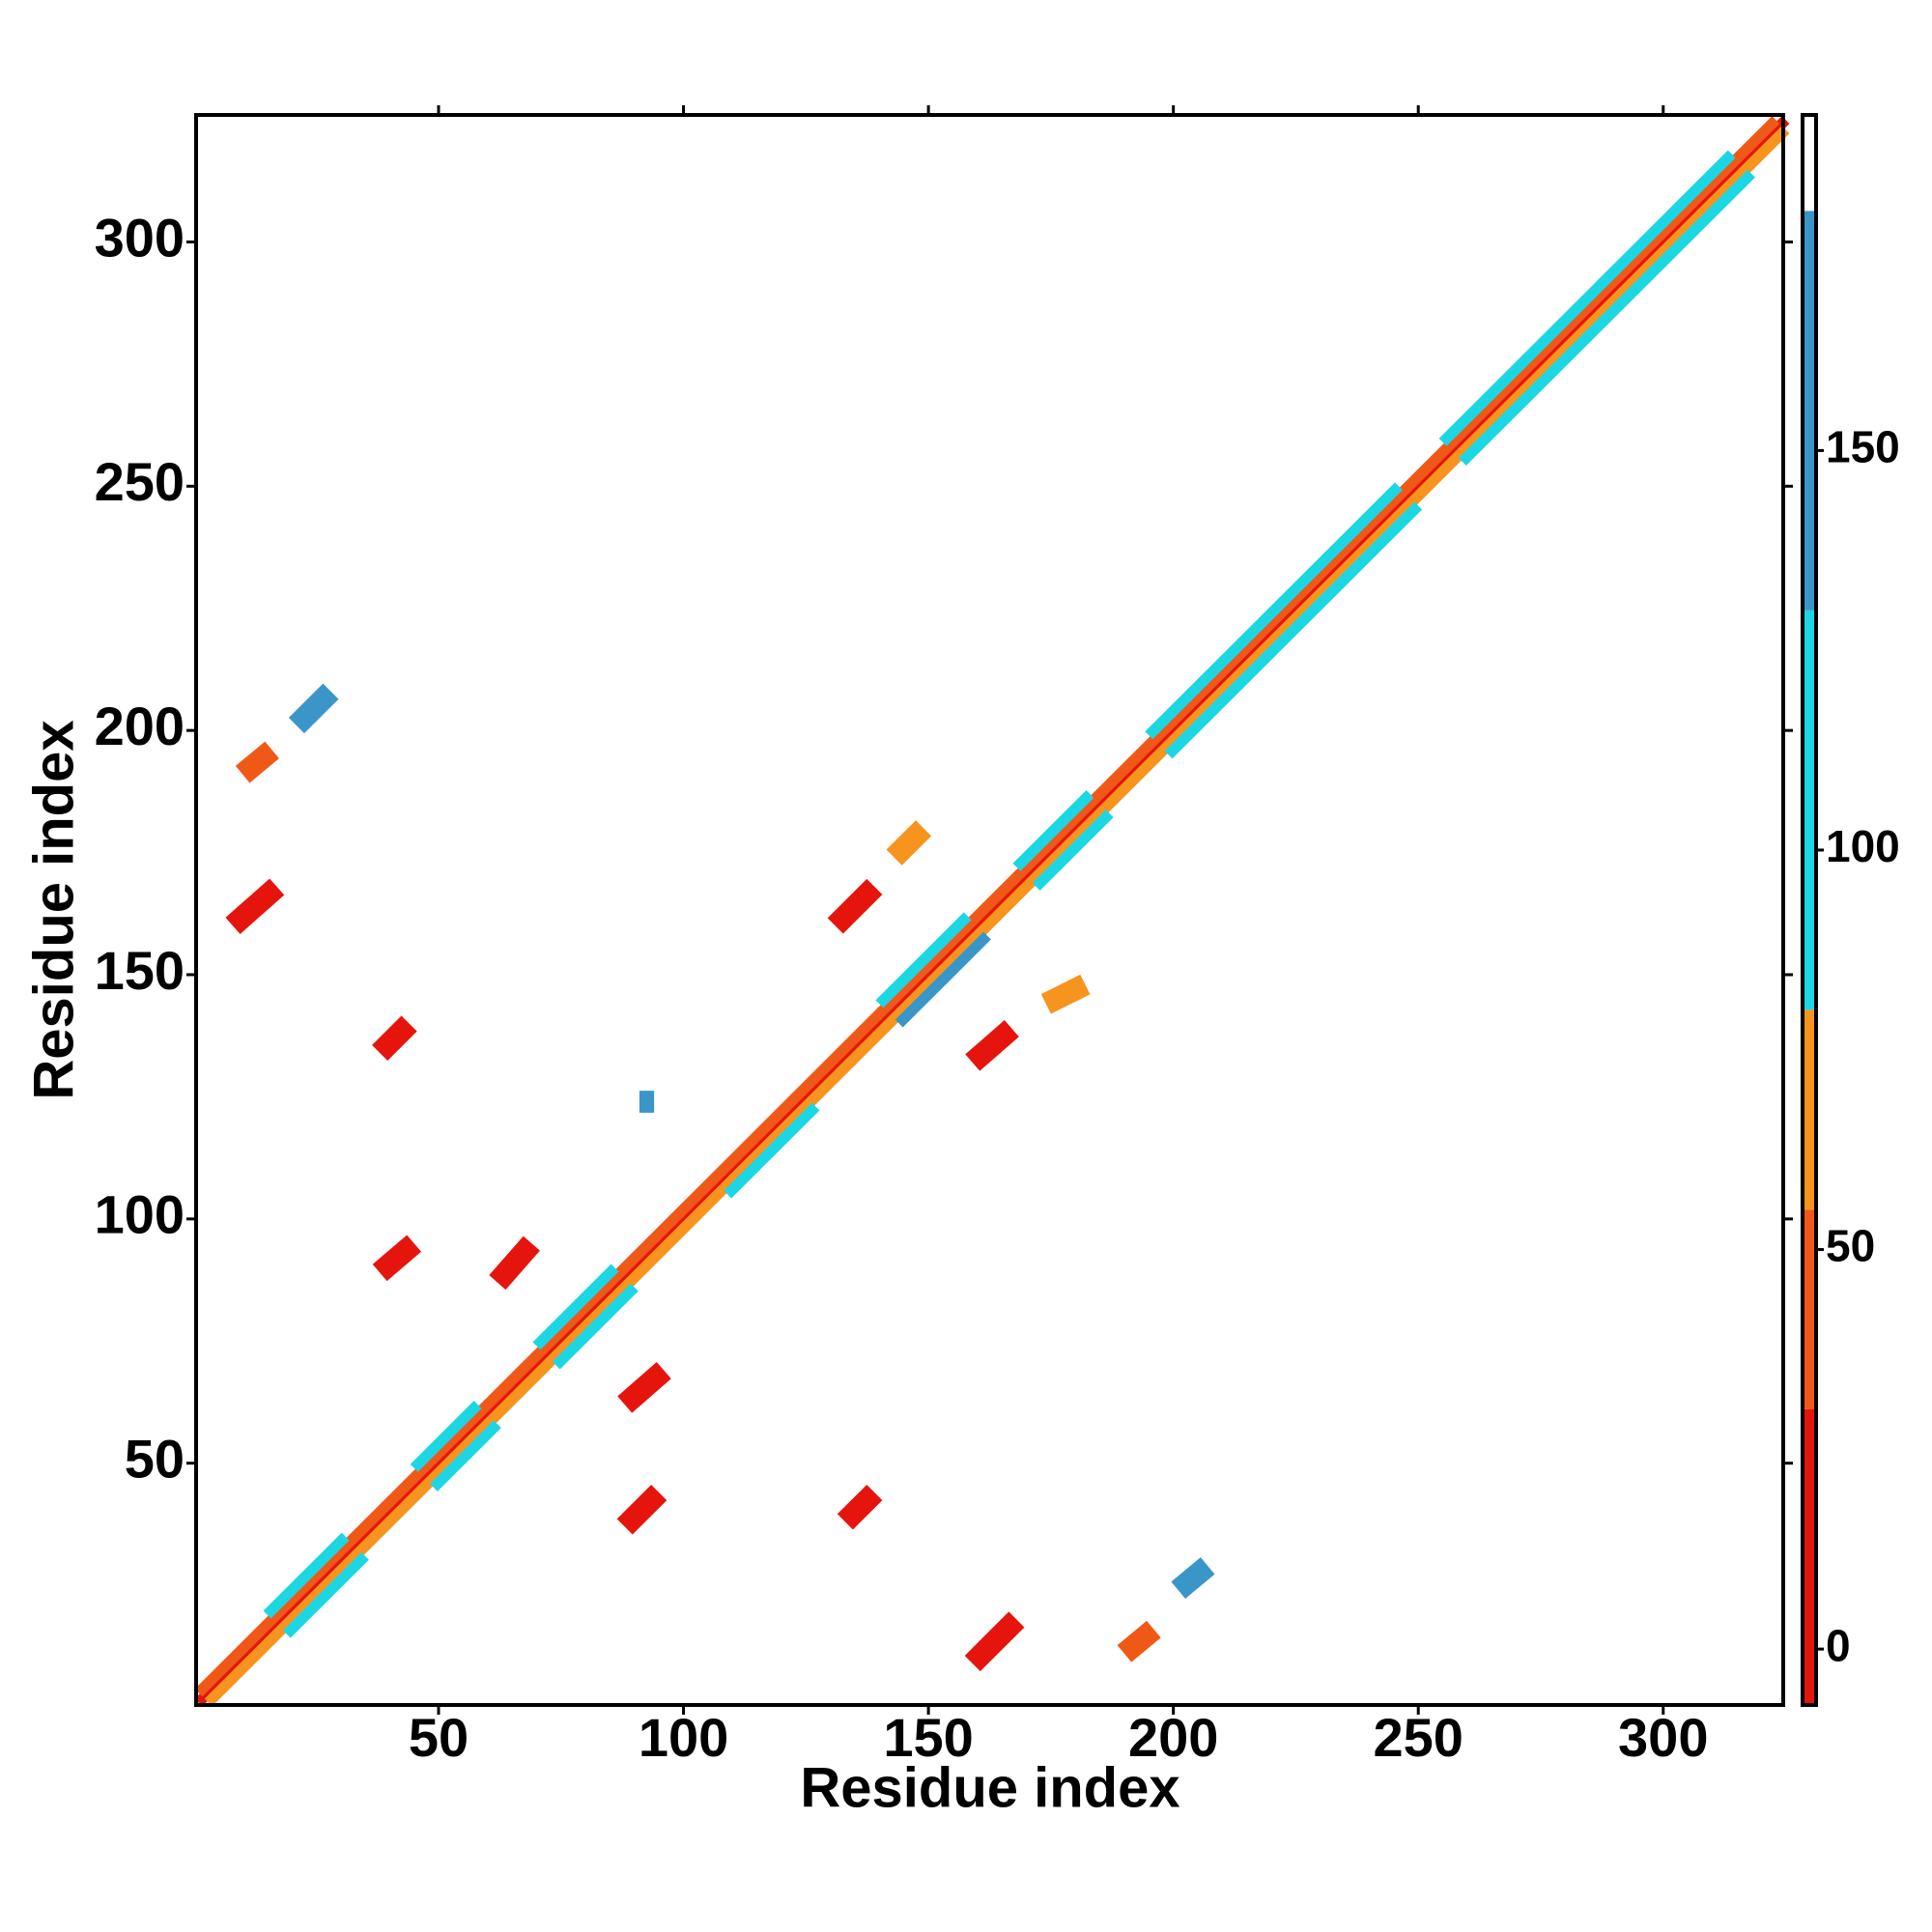 This screenshot has width=1932, height=1932. I want to click on colorbar-tick-label: 0, so click(1838, 1645).